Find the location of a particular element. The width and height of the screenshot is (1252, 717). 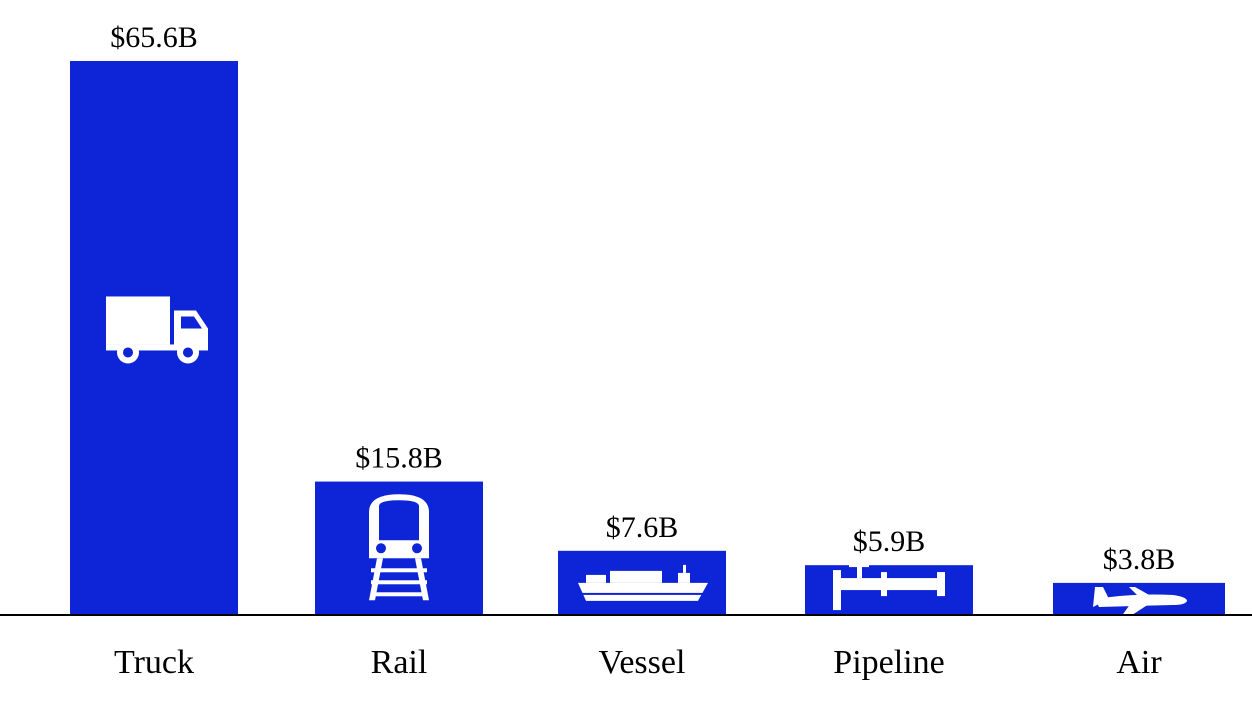

value-label: $65.6B is located at coordinates (154, 37).